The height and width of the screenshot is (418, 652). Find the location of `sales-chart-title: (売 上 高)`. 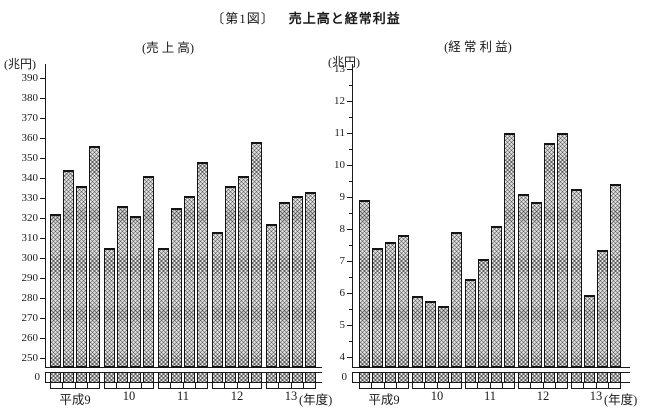

sales-chart-title: (売 上 高) is located at coordinates (168, 48).